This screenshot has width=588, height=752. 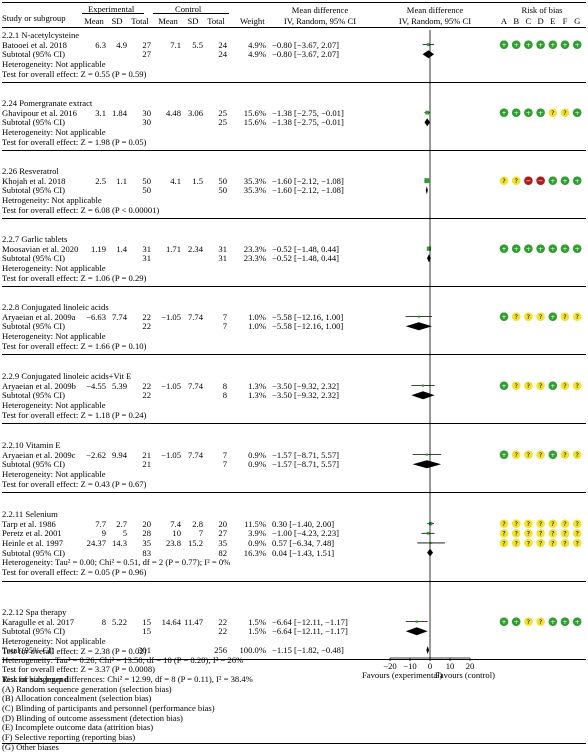 What do you see at coordinates (294, 743) in the screenshot?
I see `bottom-rule` at bounding box center [294, 743].